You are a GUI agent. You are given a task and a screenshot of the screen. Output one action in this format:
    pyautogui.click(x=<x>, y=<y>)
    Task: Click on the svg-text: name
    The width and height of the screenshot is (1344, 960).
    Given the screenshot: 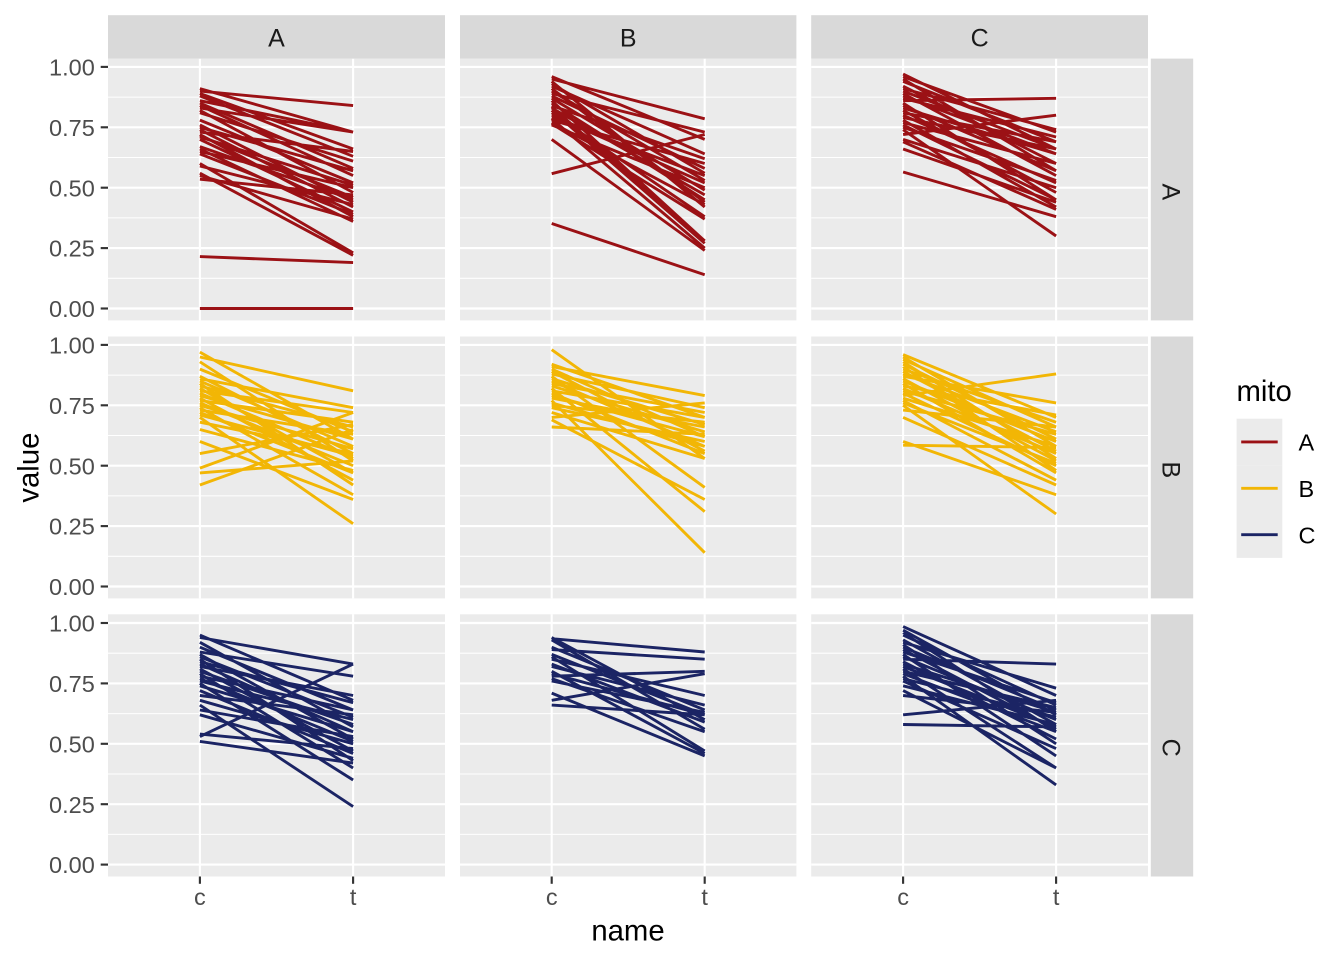 What is the action you would take?
    pyautogui.click(x=627, y=931)
    